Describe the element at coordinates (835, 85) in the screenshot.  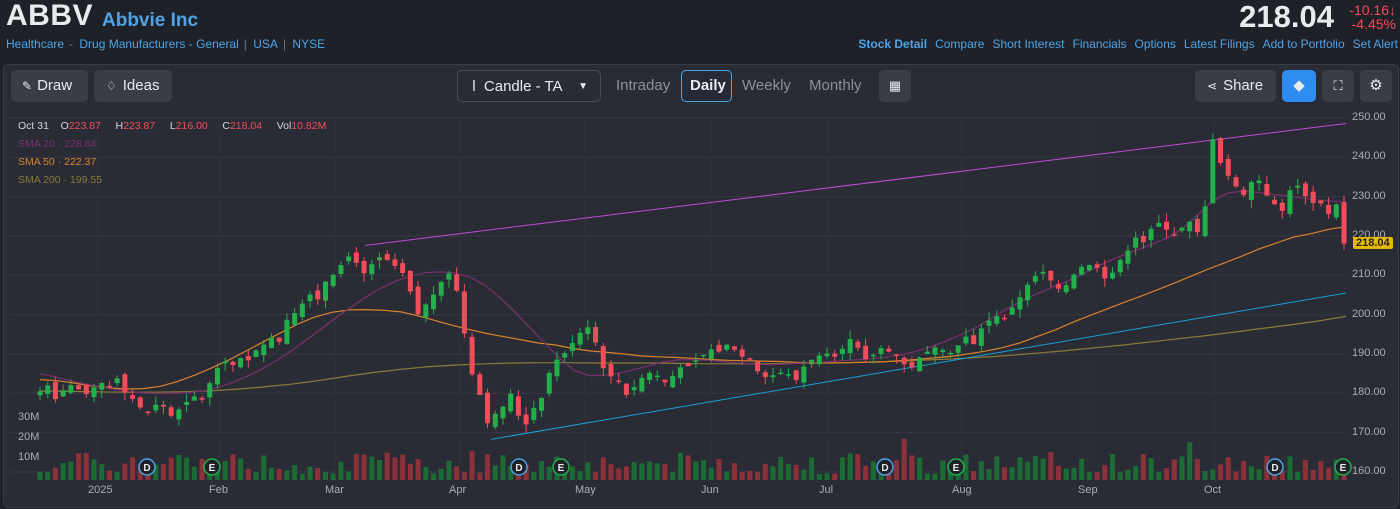
I see `tab-monthly: Monthly` at that location.